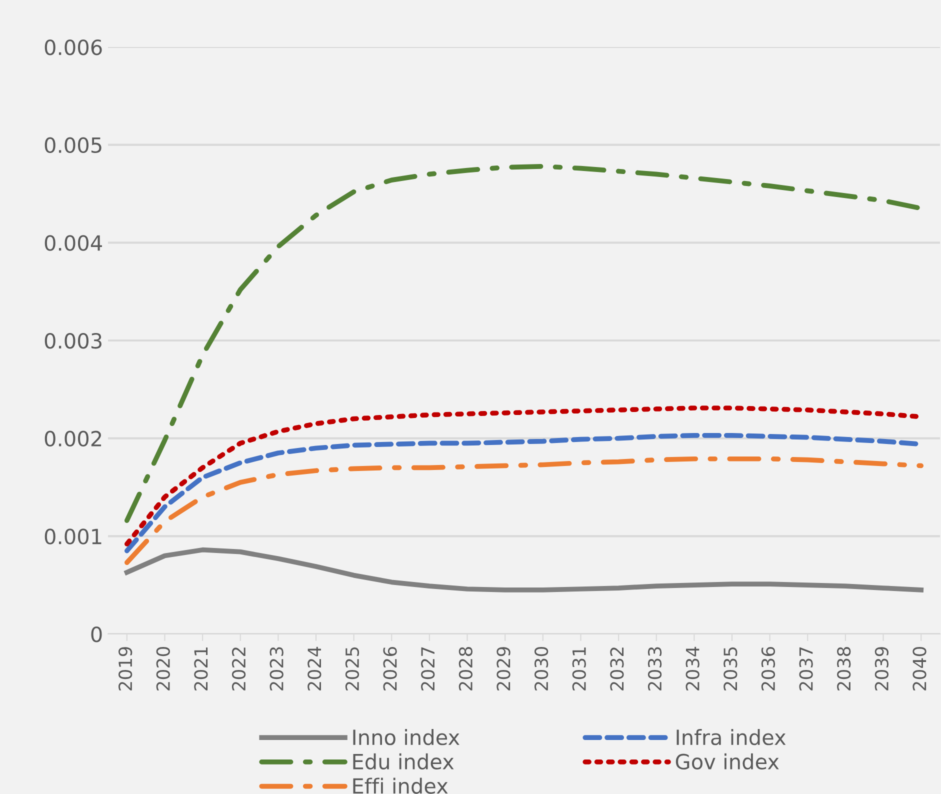 The height and width of the screenshot is (794, 941). I want to click on x-tick-label: 2025, so click(352, 668).